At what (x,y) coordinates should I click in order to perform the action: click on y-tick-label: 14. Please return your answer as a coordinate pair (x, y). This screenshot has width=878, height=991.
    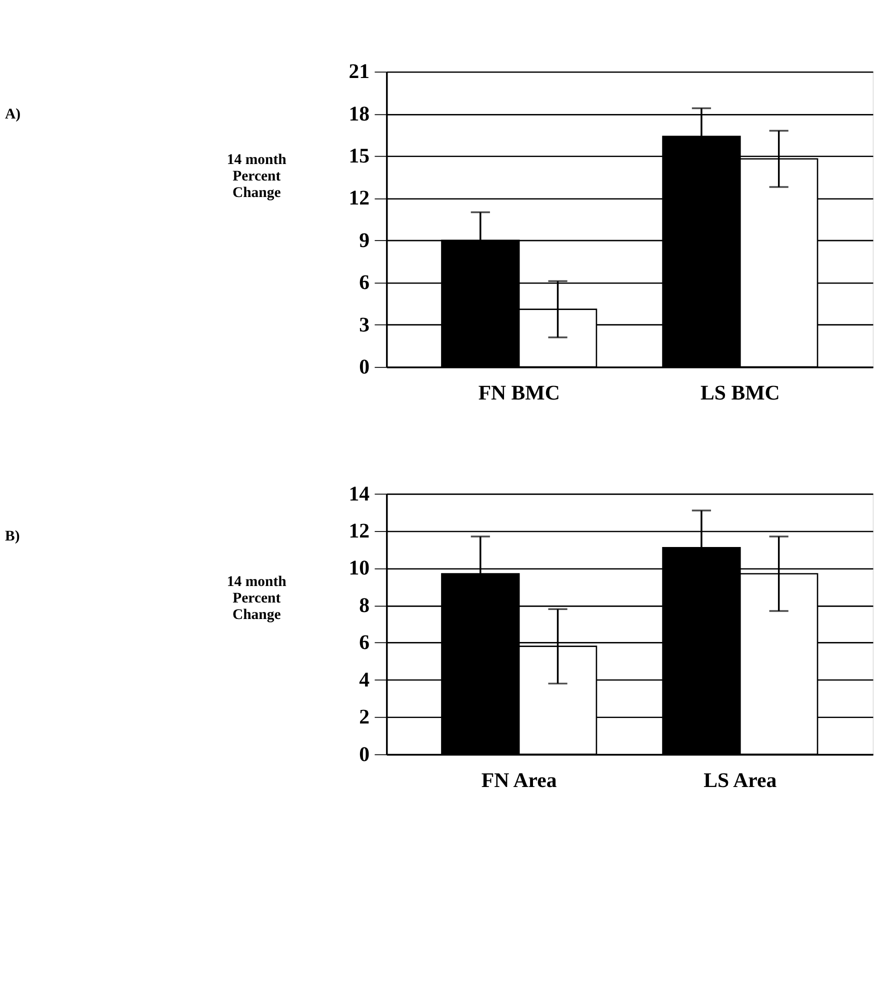
    Looking at the image, I should click on (359, 493).